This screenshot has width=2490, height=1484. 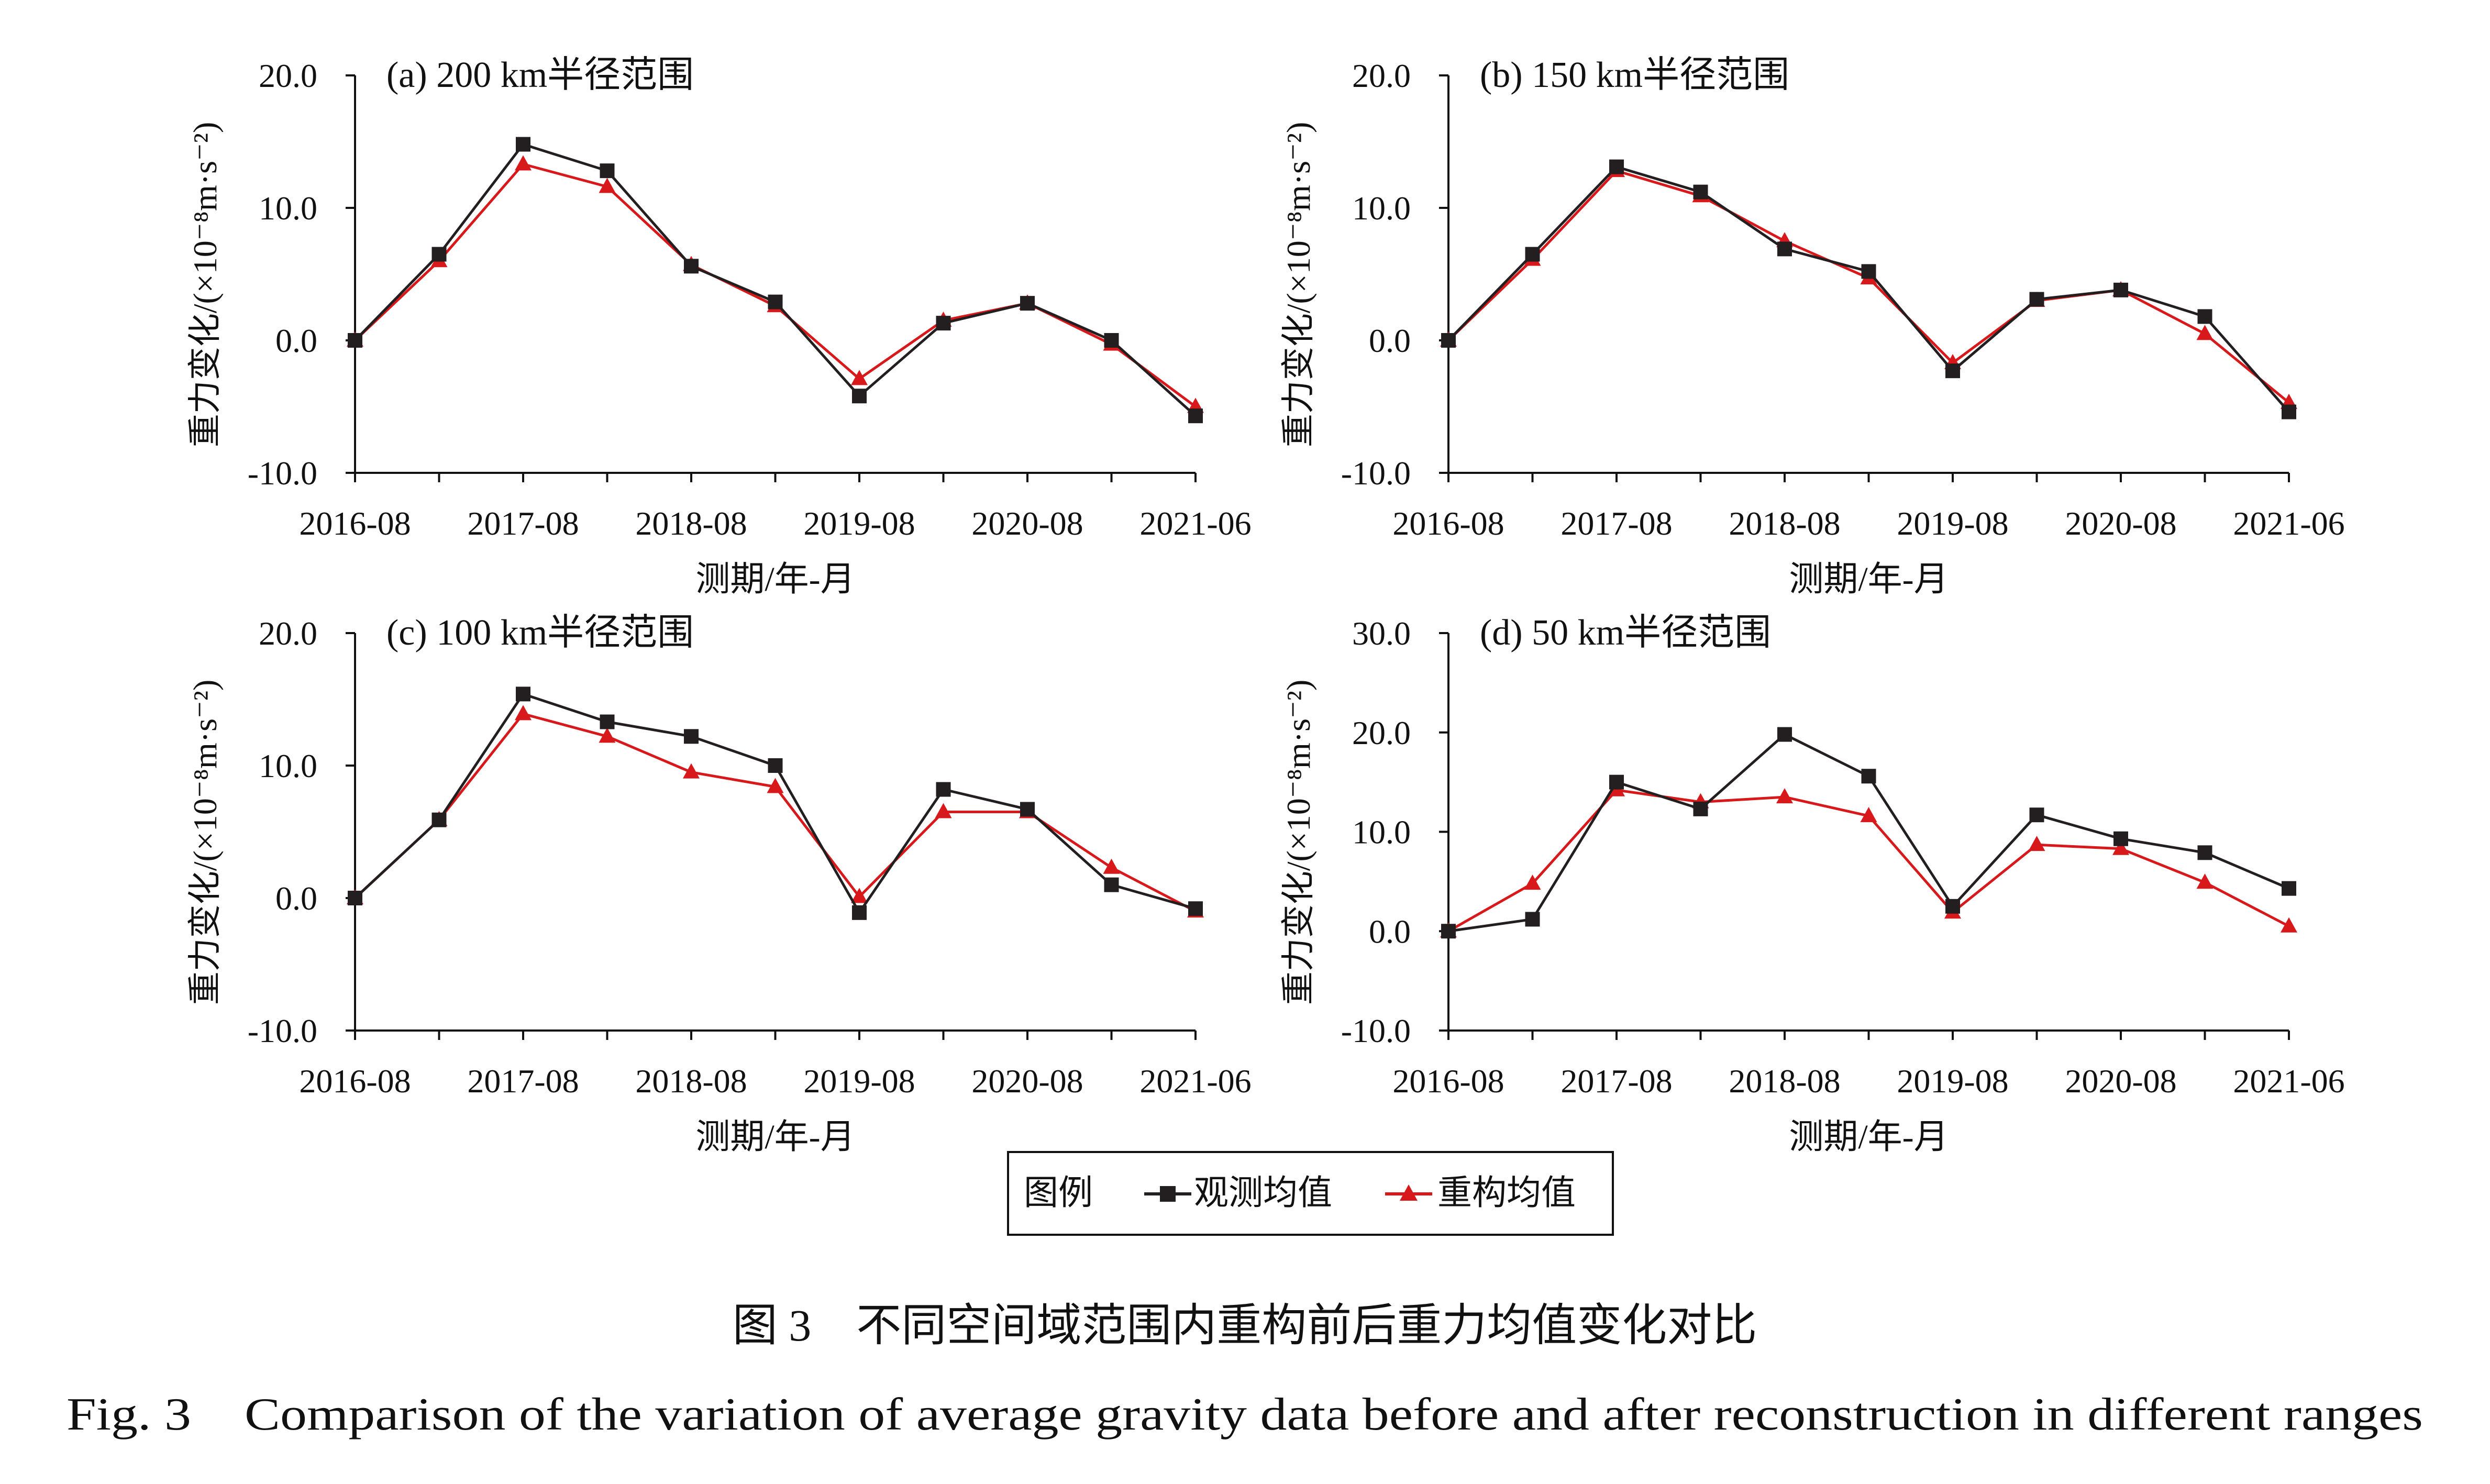 What do you see at coordinates (205, 285) in the screenshot?
I see `panel-a-y-axis-label: 重力变化/(×10⁻⁸m·s⁻²)` at bounding box center [205, 285].